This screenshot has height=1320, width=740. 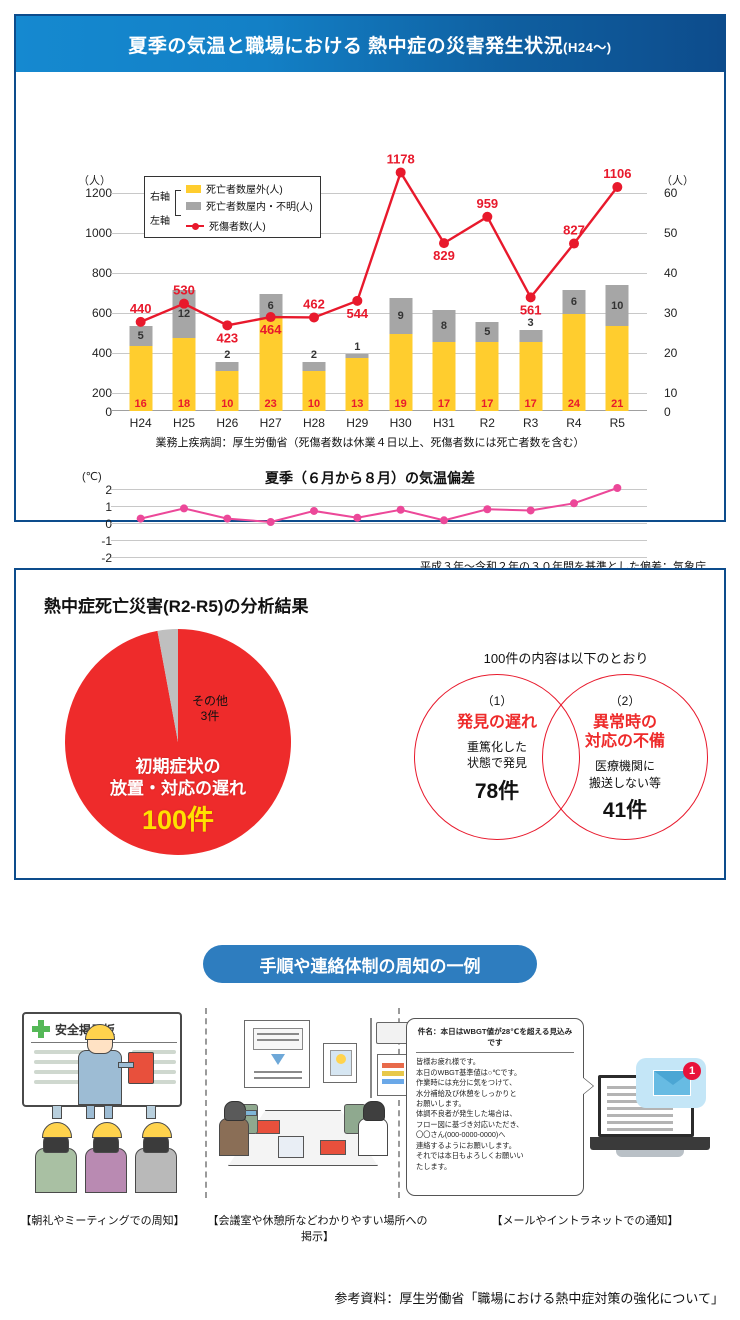 What do you see at coordinates (270, 289) in the screenshot?
I see `bar-column: 6 23` at bounding box center [270, 289].